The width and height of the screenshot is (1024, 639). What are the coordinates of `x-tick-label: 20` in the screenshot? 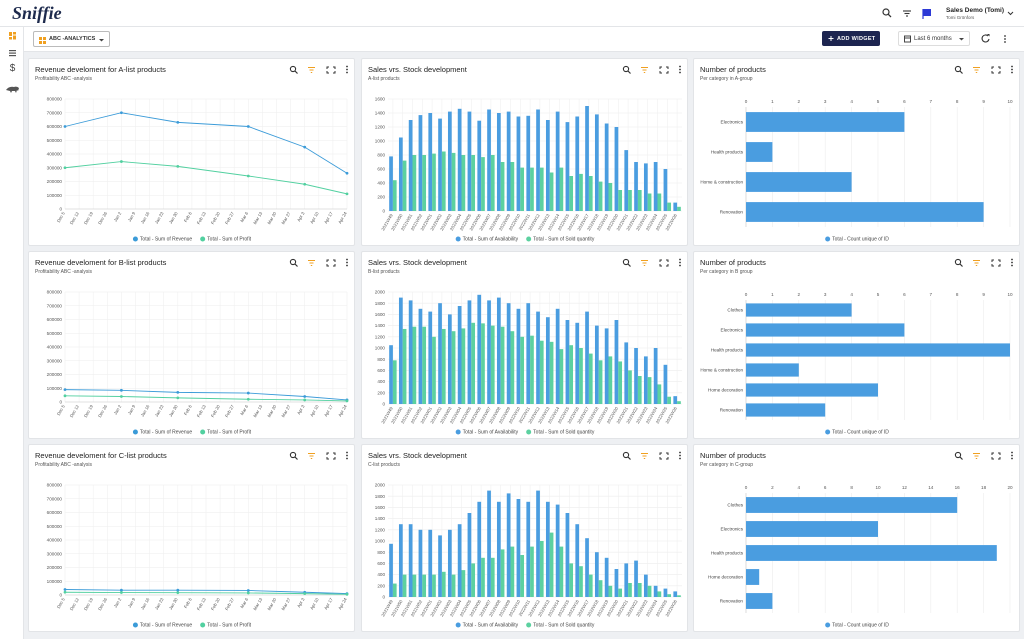 It's located at (1010, 487).